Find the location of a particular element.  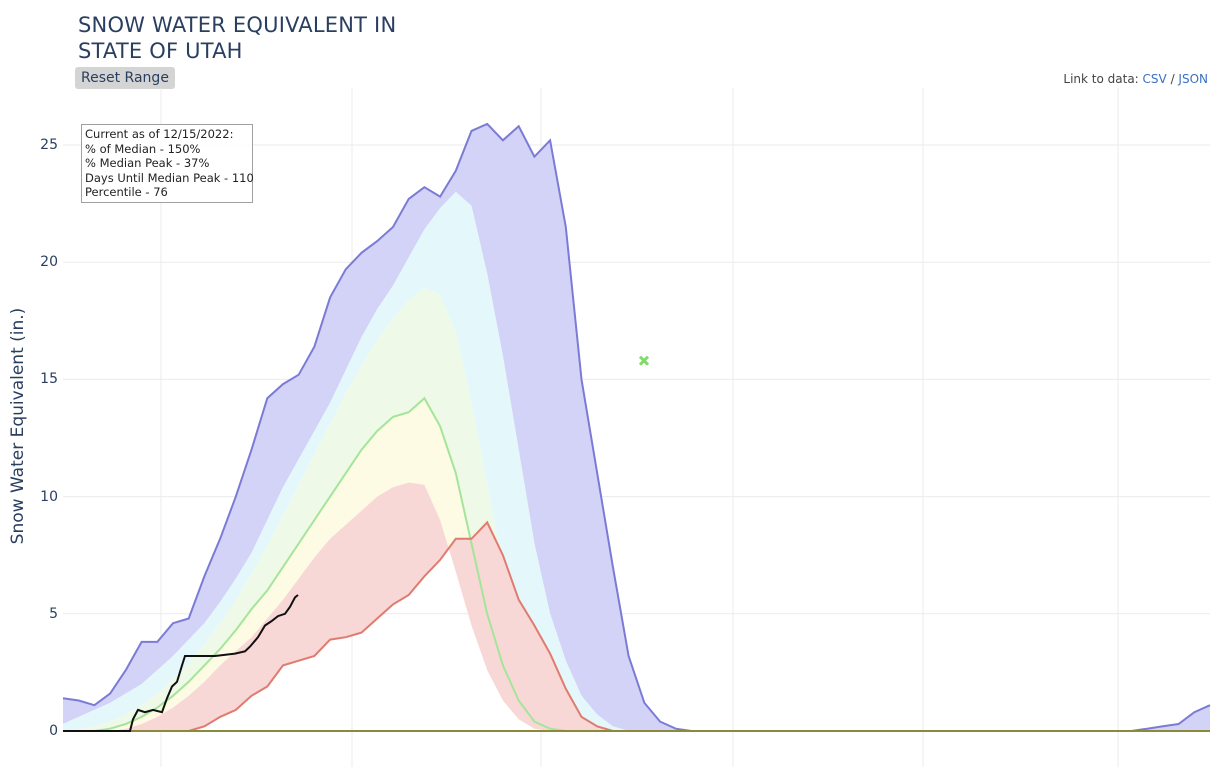

y-tick-label: 20 is located at coordinates (49, 262).